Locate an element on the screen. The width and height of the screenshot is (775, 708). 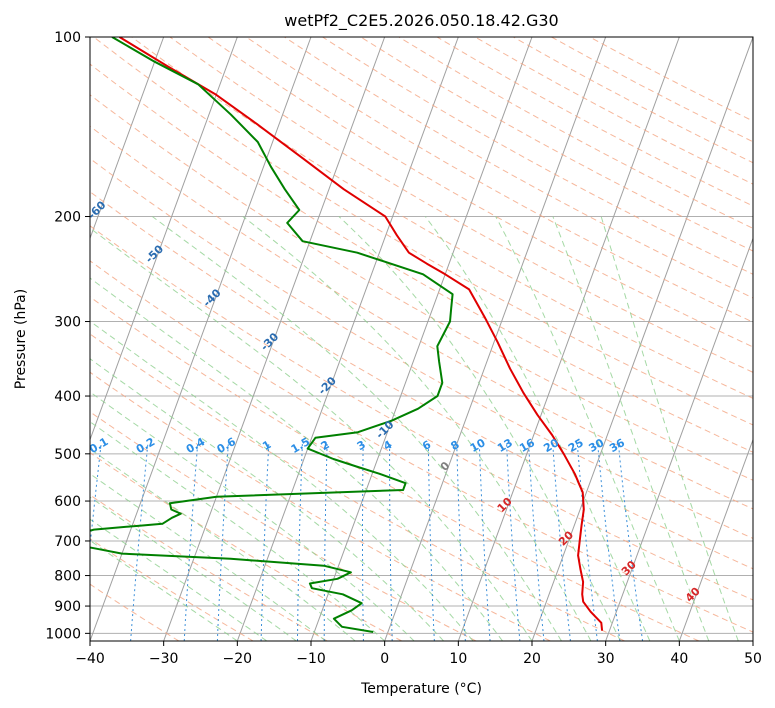
y-tick-label: 300 is located at coordinates (67, 323).